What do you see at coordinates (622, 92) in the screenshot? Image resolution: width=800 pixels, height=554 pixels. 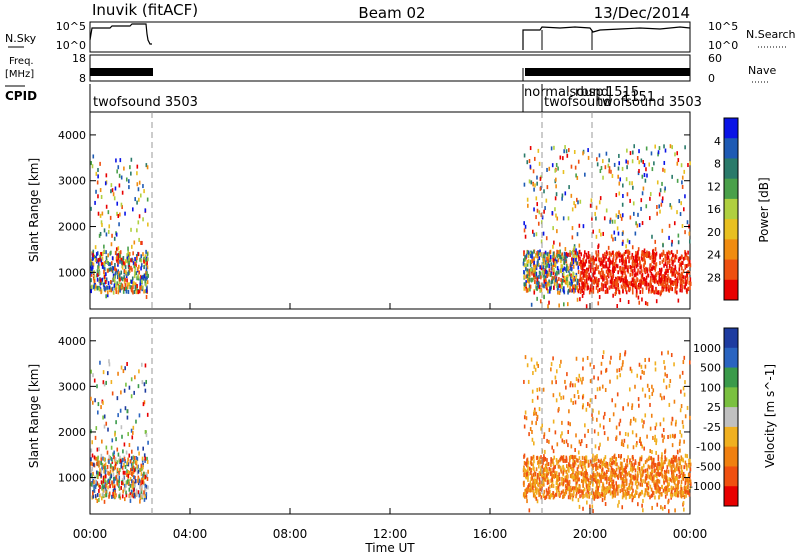 I see `cpid-text-5: 1515` at bounding box center [622, 92].